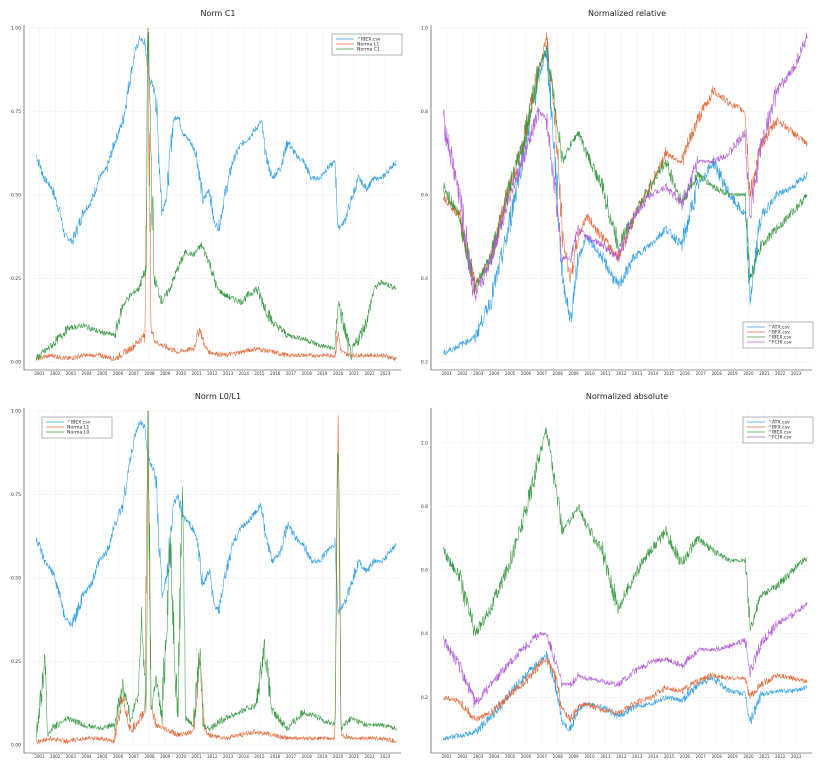 This screenshot has width=819, height=771. I want to click on y-tick-label: 0.4, so click(424, 279).